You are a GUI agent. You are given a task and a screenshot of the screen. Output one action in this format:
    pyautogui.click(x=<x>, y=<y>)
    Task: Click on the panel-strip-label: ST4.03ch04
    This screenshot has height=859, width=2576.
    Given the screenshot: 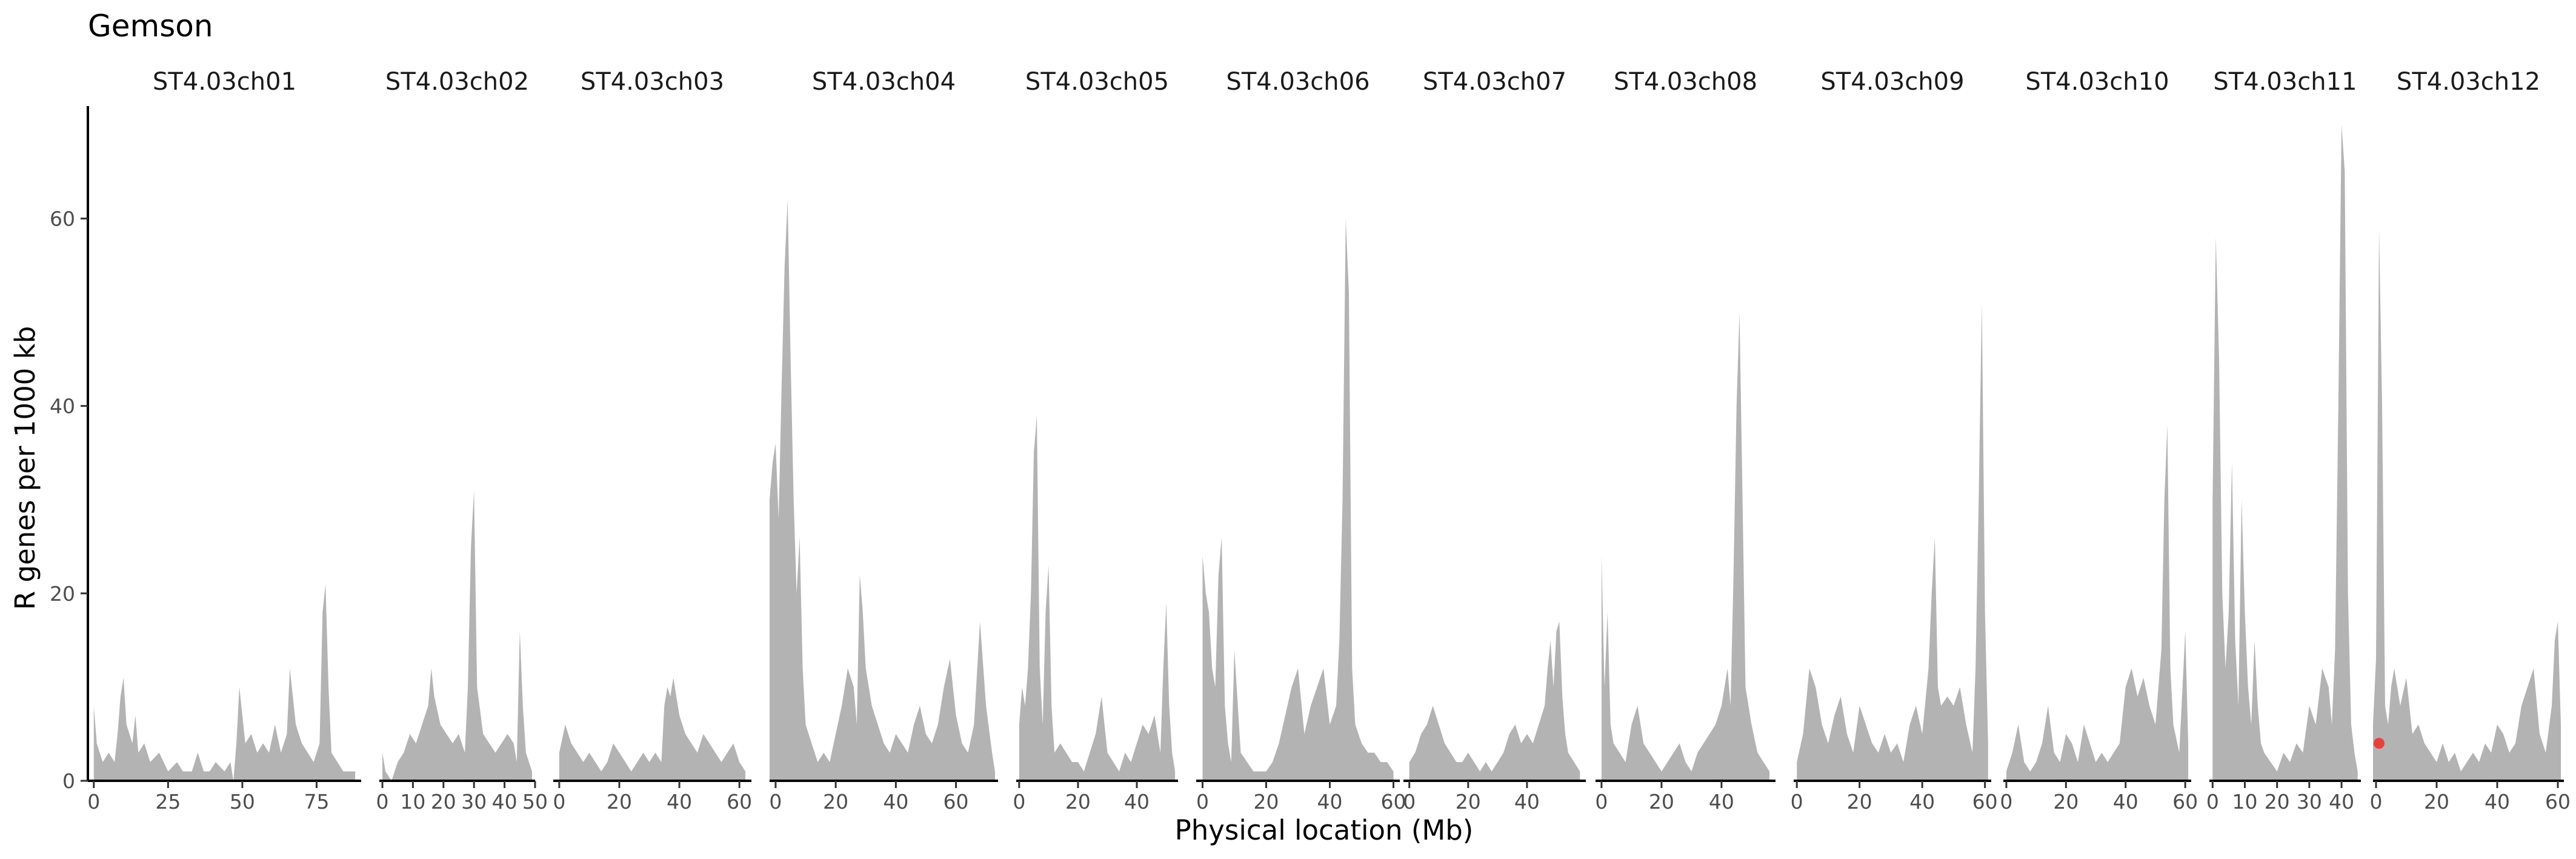 What is the action you would take?
    pyautogui.click(x=884, y=82)
    